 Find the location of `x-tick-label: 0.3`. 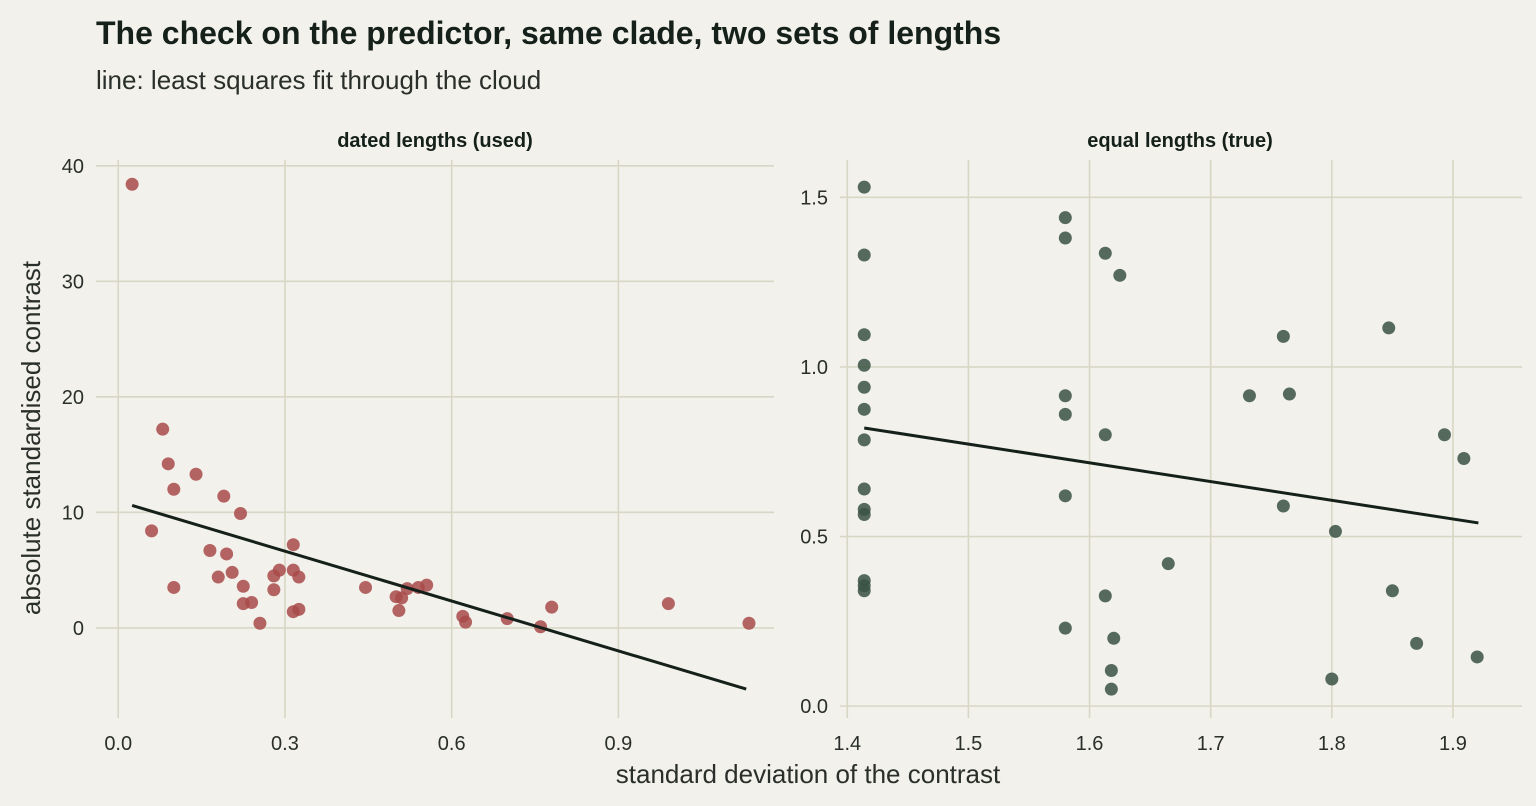

x-tick-label: 0.3 is located at coordinates (285, 744).